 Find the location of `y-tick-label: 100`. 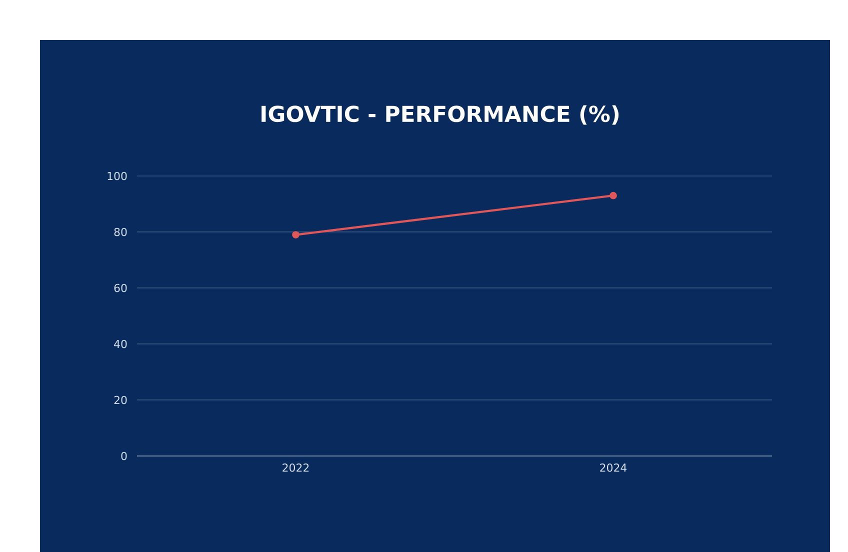

y-tick-label: 100 is located at coordinates (117, 176).